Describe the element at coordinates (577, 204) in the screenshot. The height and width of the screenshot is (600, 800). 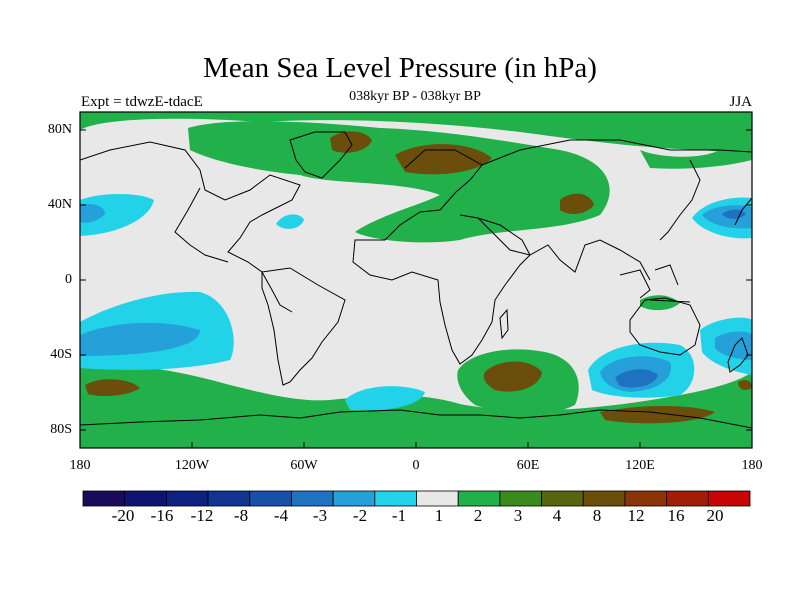
I see `region-central-asia-core` at that location.